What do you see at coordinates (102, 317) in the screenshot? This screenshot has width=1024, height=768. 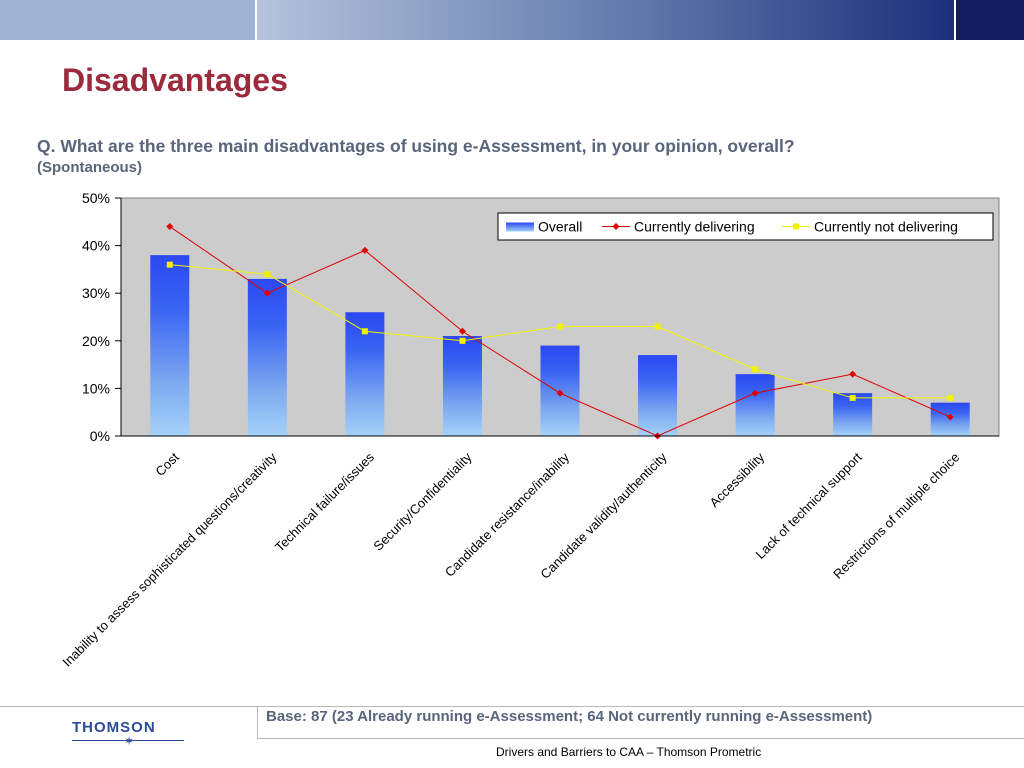 I see `y-axis: 0% 10% 20% 30% 40% 50%` at bounding box center [102, 317].